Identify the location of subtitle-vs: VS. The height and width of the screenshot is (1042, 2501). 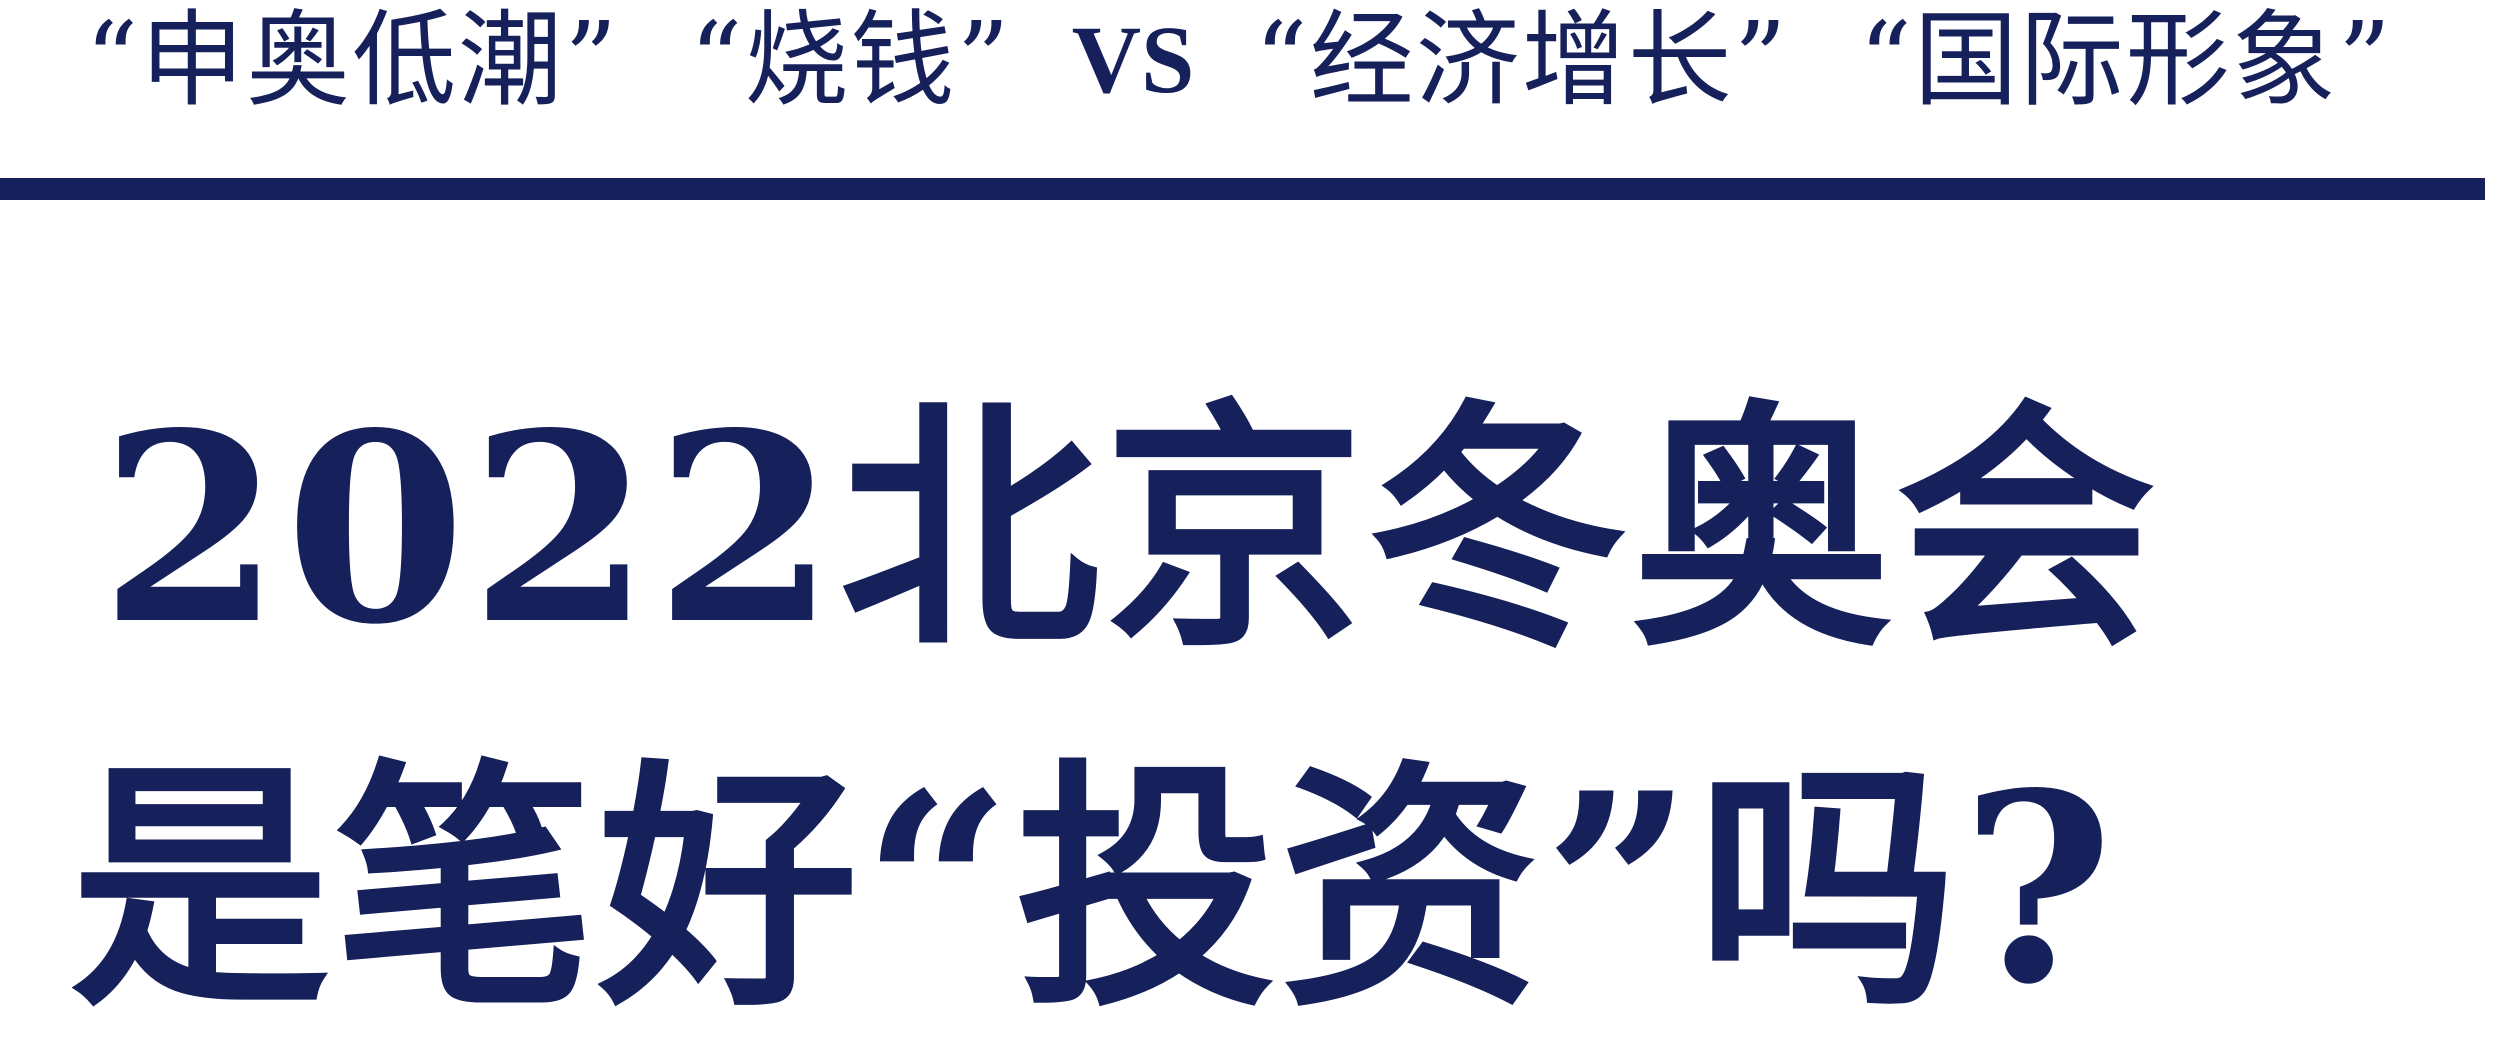
(1133, 59).